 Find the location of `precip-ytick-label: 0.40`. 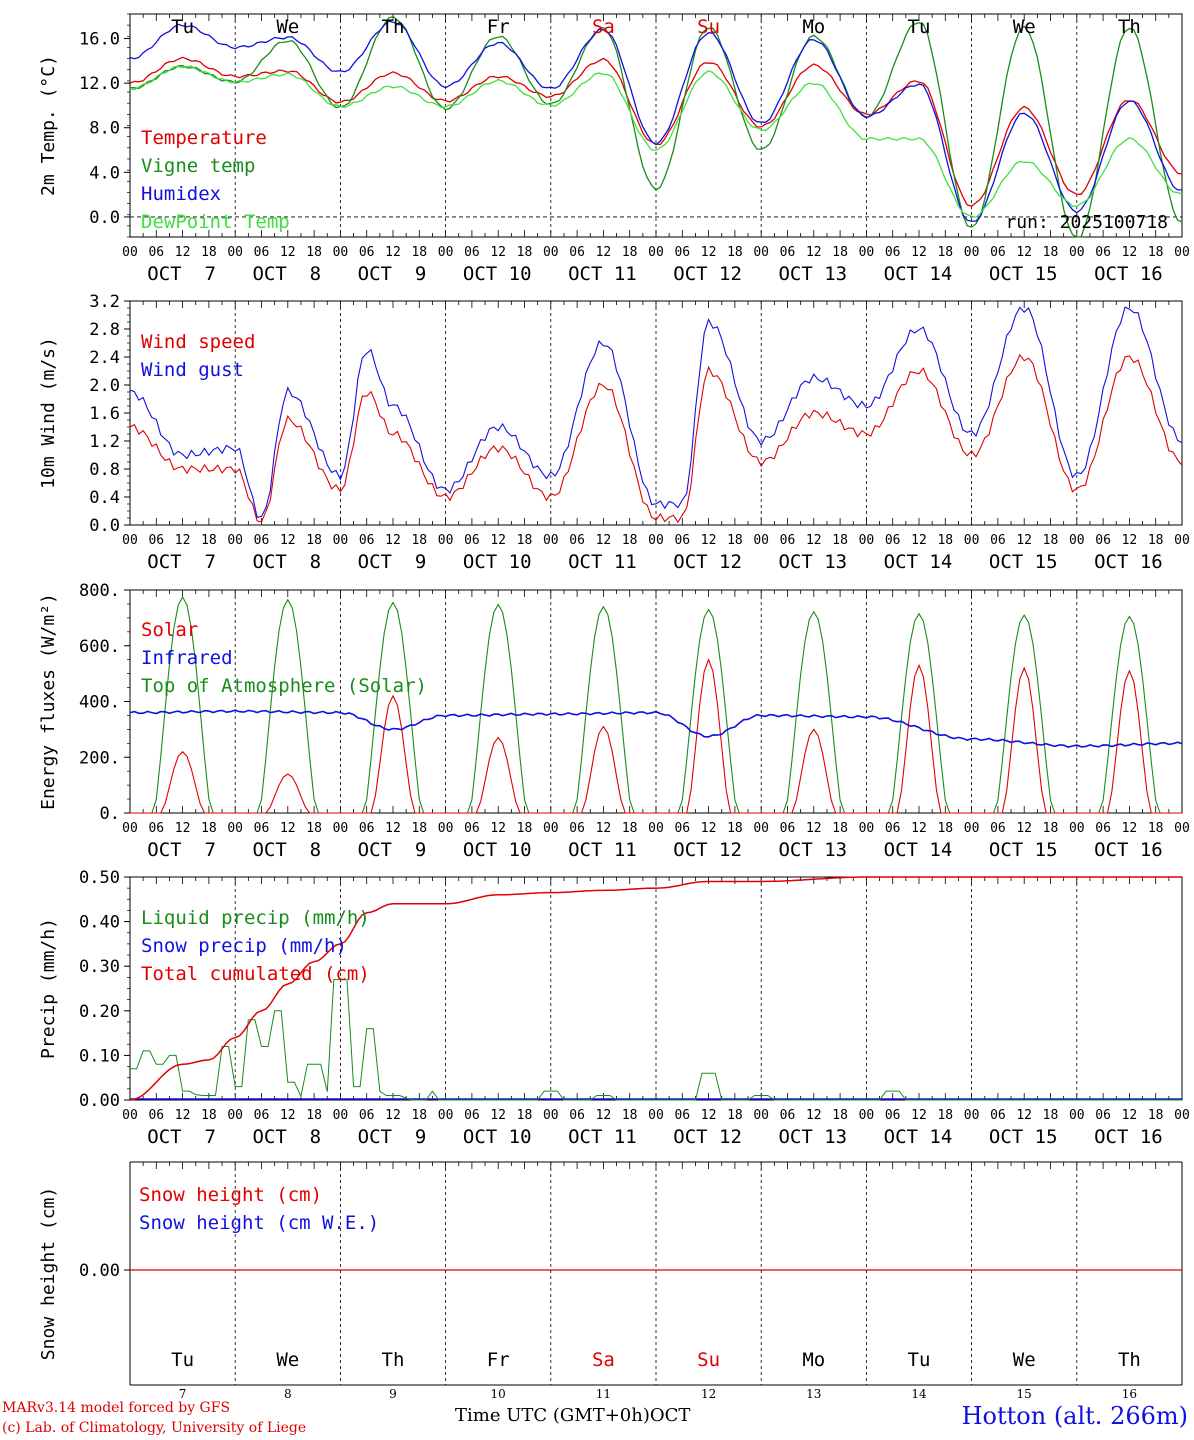

precip-ytick-label: 0.40 is located at coordinates (99, 923).